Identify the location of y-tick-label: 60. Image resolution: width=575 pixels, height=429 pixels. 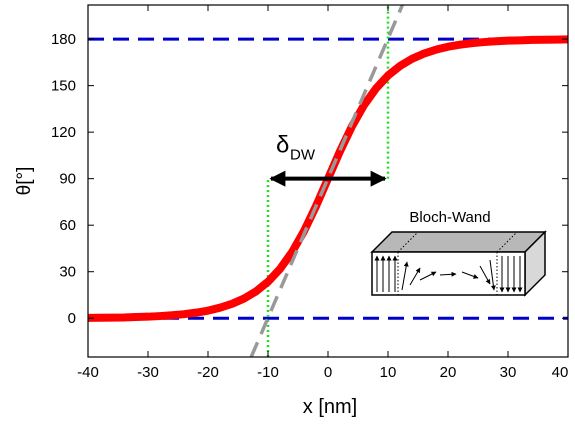
(67, 225).